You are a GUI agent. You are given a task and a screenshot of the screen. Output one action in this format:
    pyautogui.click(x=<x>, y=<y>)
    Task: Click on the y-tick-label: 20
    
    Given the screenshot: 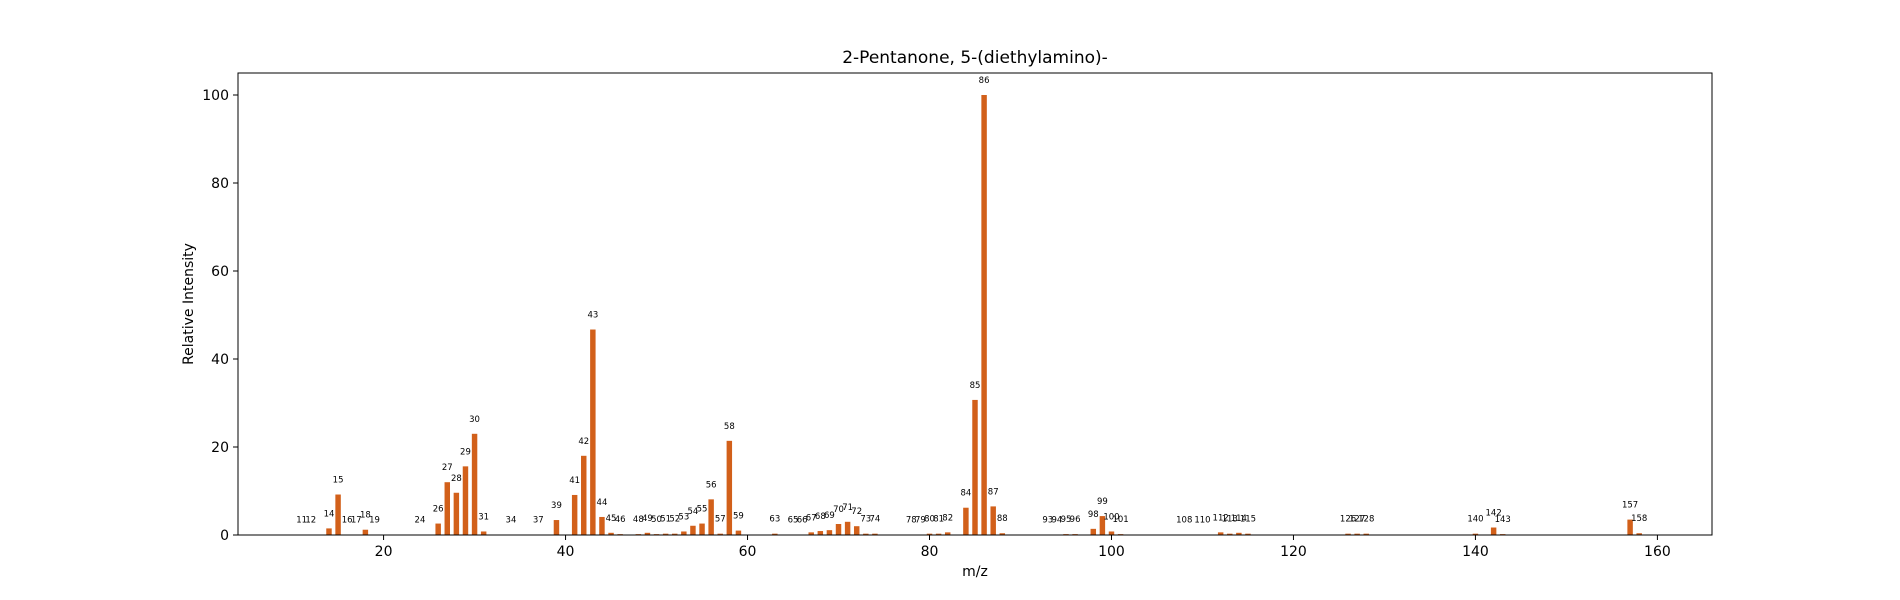 What is the action you would take?
    pyautogui.click(x=220, y=448)
    